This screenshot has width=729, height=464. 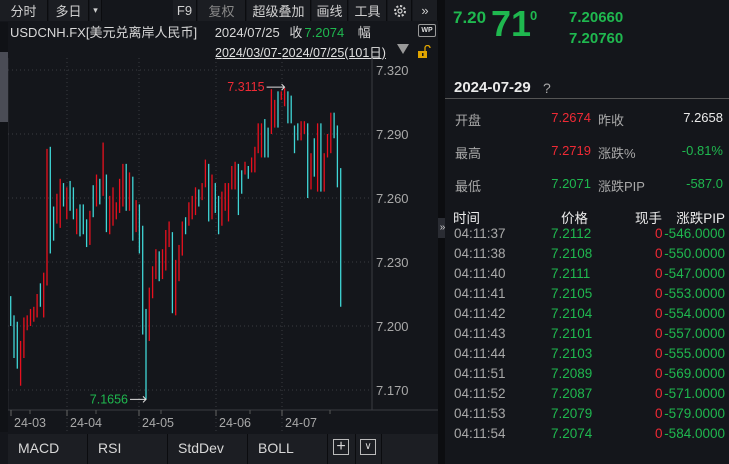 What do you see at coordinates (694, 273) in the screenshot?
I see `tick-pip: -547.0000` at bounding box center [694, 273].